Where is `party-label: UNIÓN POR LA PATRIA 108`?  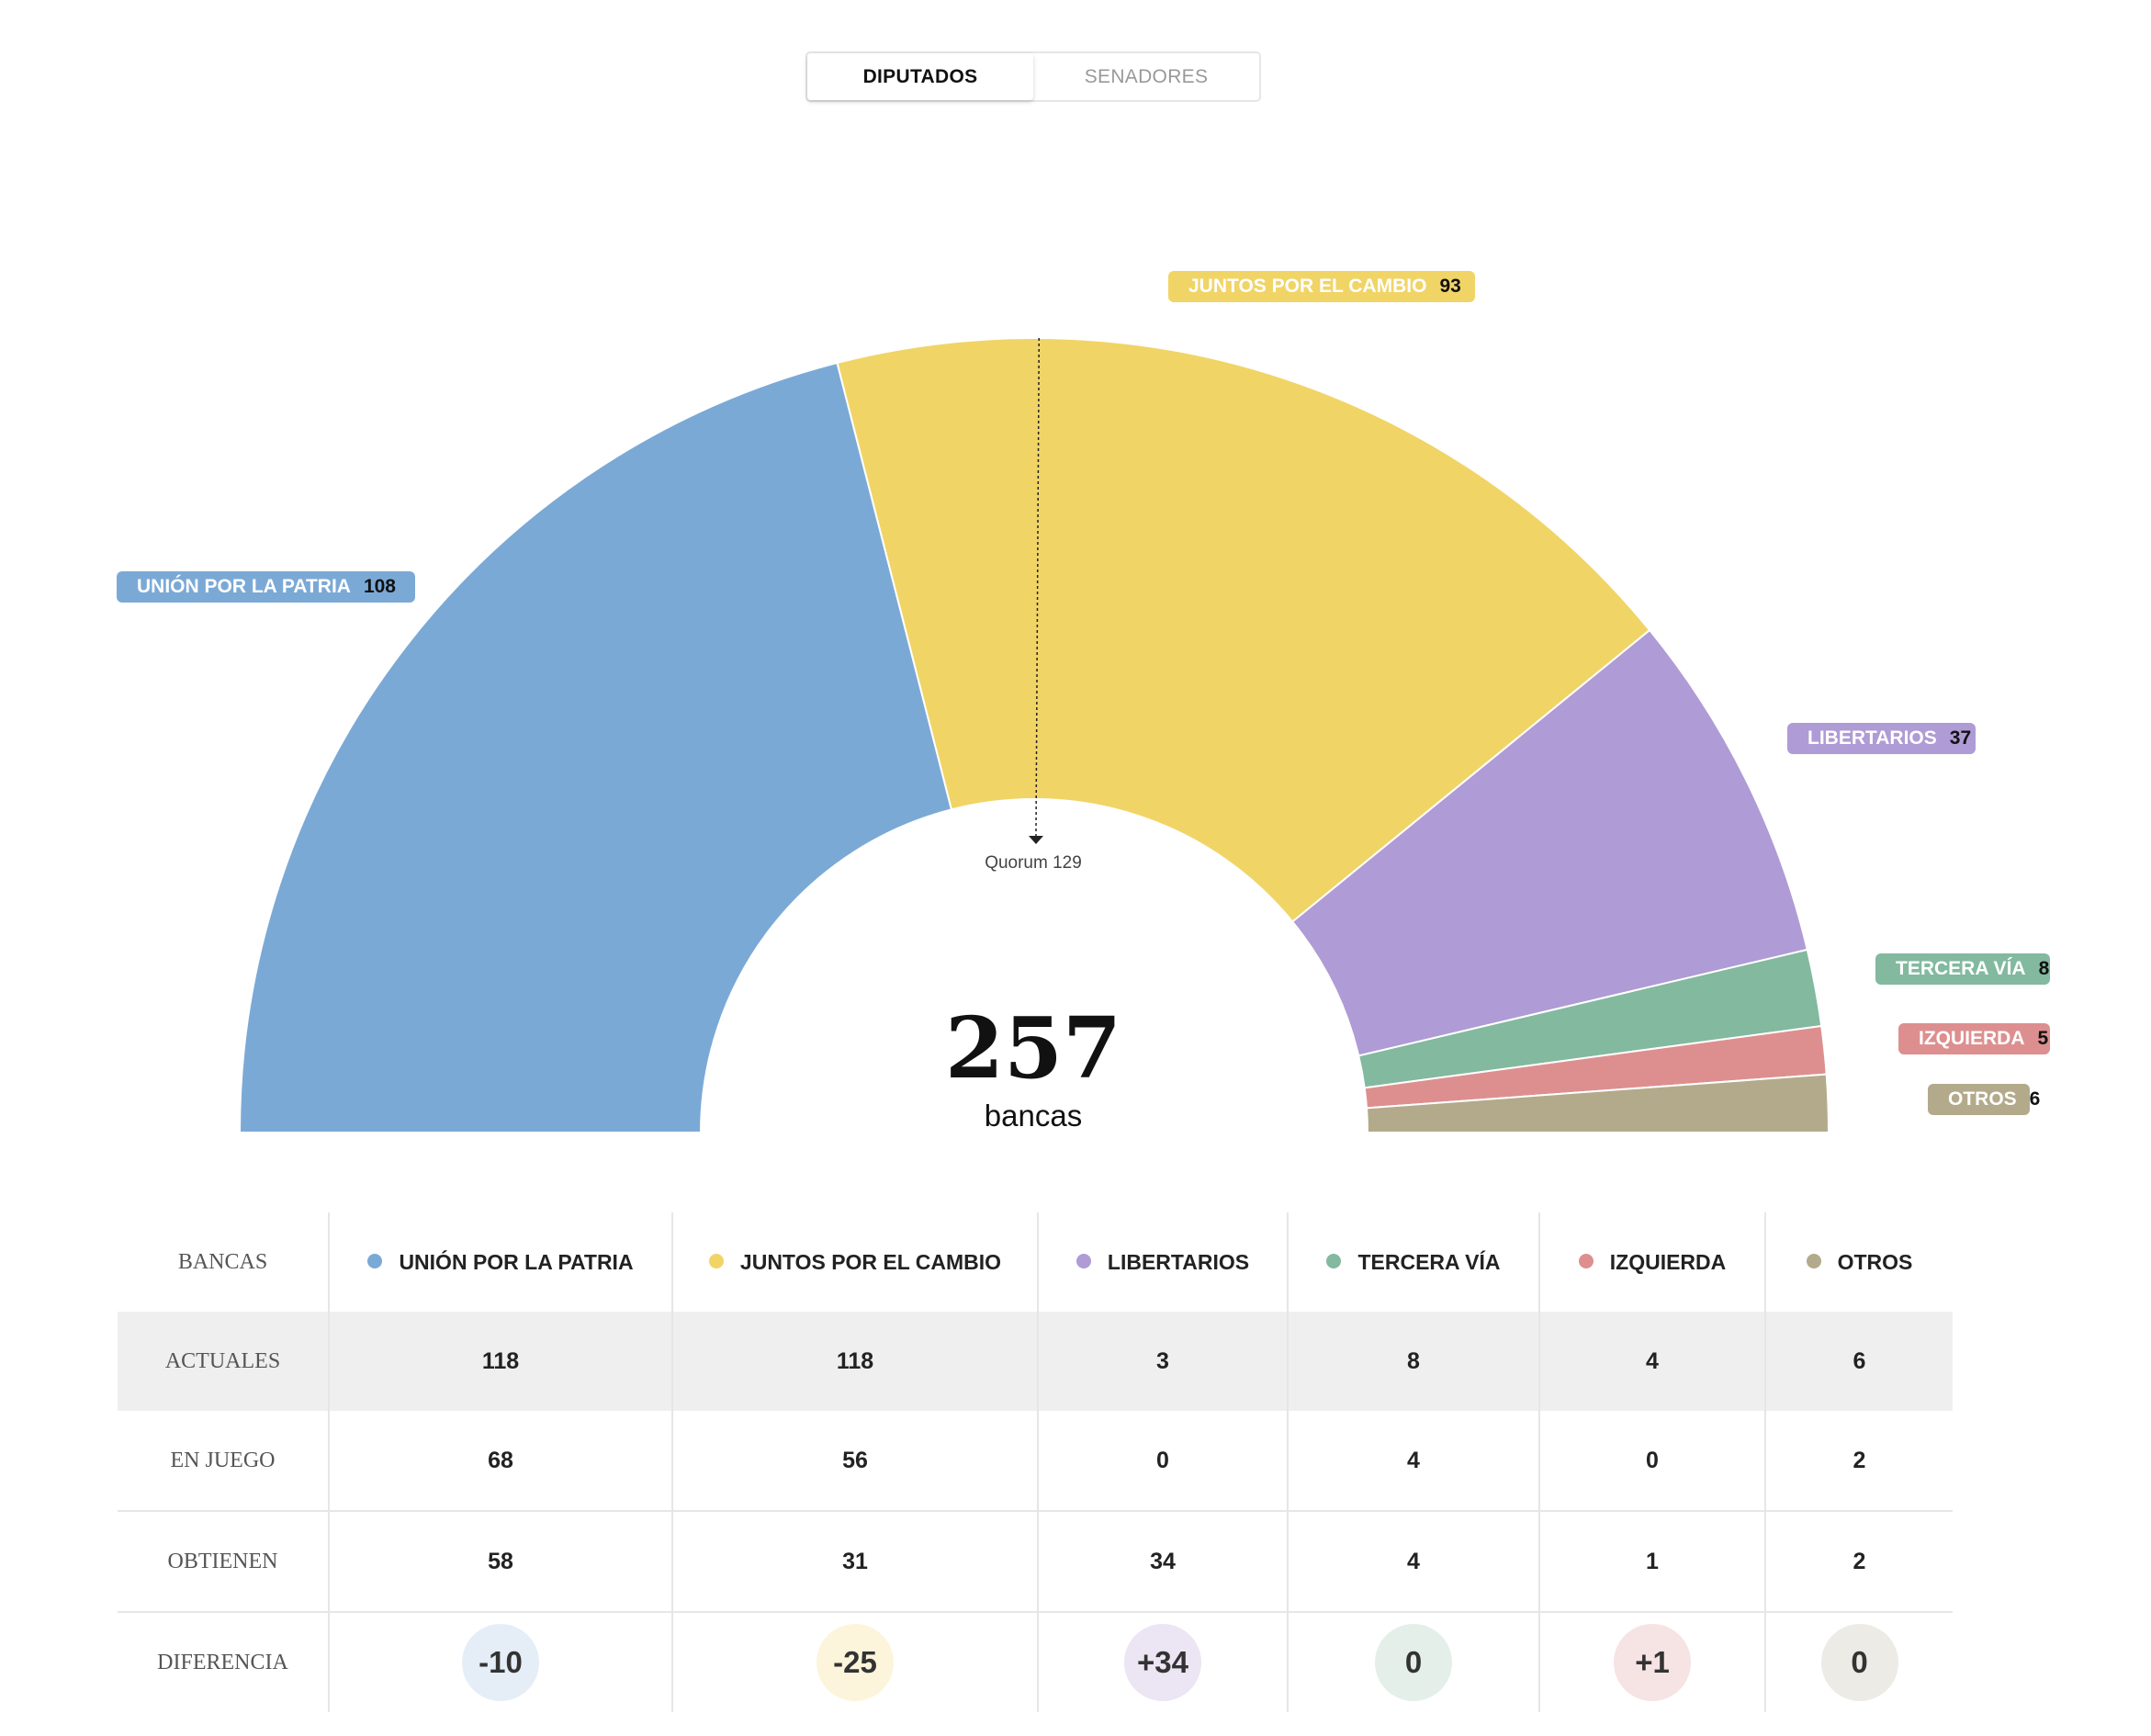
party-label: UNIÓN POR LA PATRIA 108 is located at coordinates (266, 587).